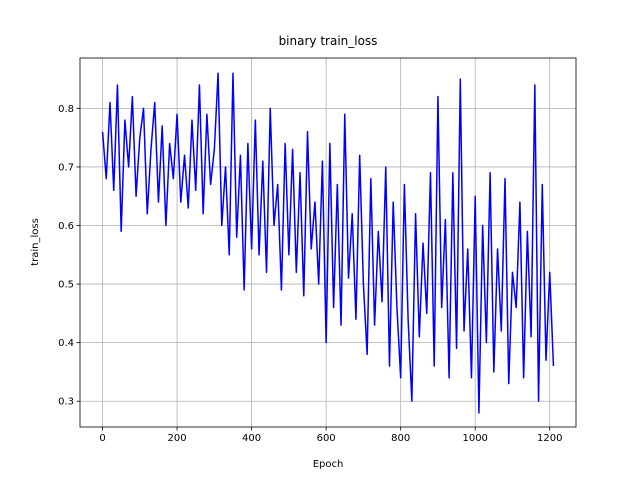  I want to click on chart-title: binary train_loss, so click(328, 41).